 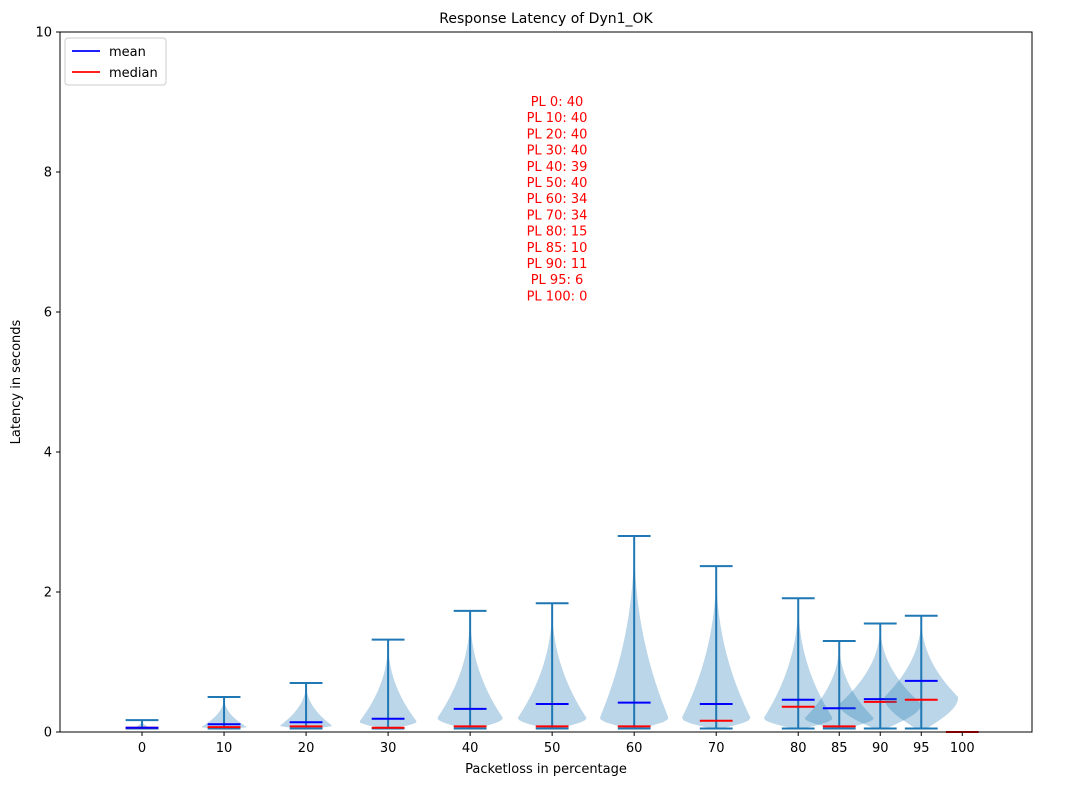 I want to click on x-axis-label: Packetloss in percentage, so click(x=546, y=769).